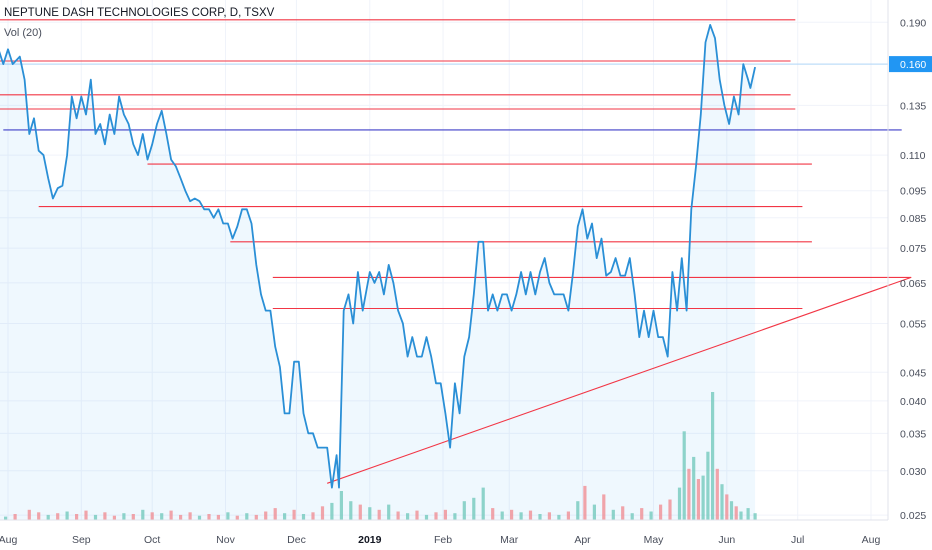 This screenshot has height=550, width=932. I want to click on volume-indicator-label: Vol (20), so click(23, 33).